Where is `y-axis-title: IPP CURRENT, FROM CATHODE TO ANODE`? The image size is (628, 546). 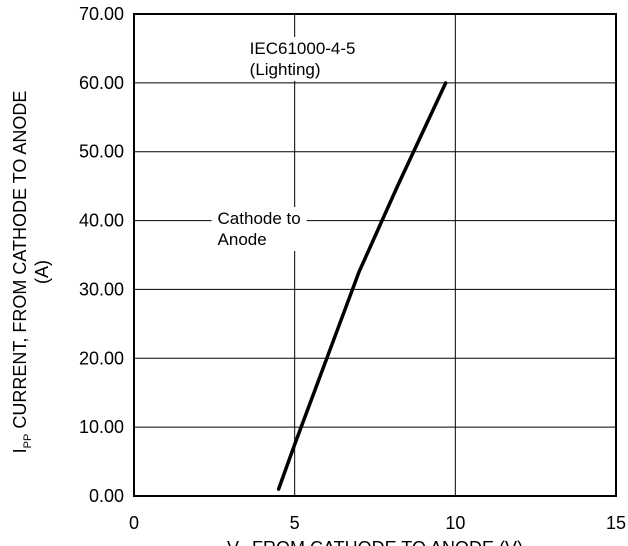 y-axis-title: IPP CURRENT, FROM CATHODE TO ANODE is located at coordinates (22, 272).